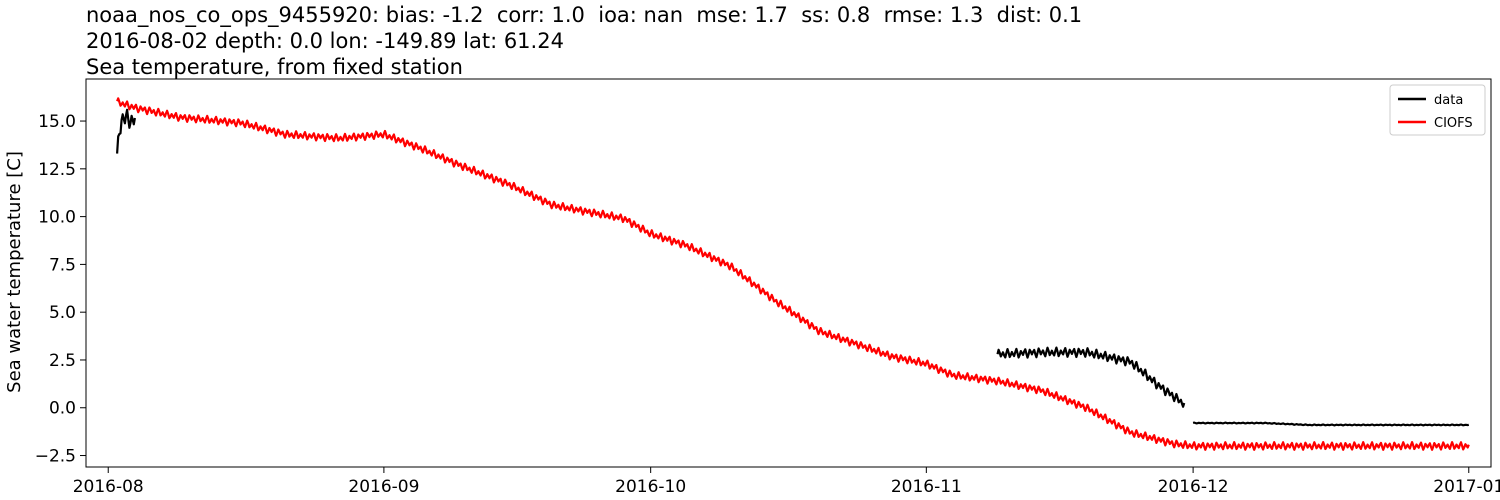  Describe the element at coordinates (1466, 487) in the screenshot. I see `x-tick-label: 2017-01` at that location.